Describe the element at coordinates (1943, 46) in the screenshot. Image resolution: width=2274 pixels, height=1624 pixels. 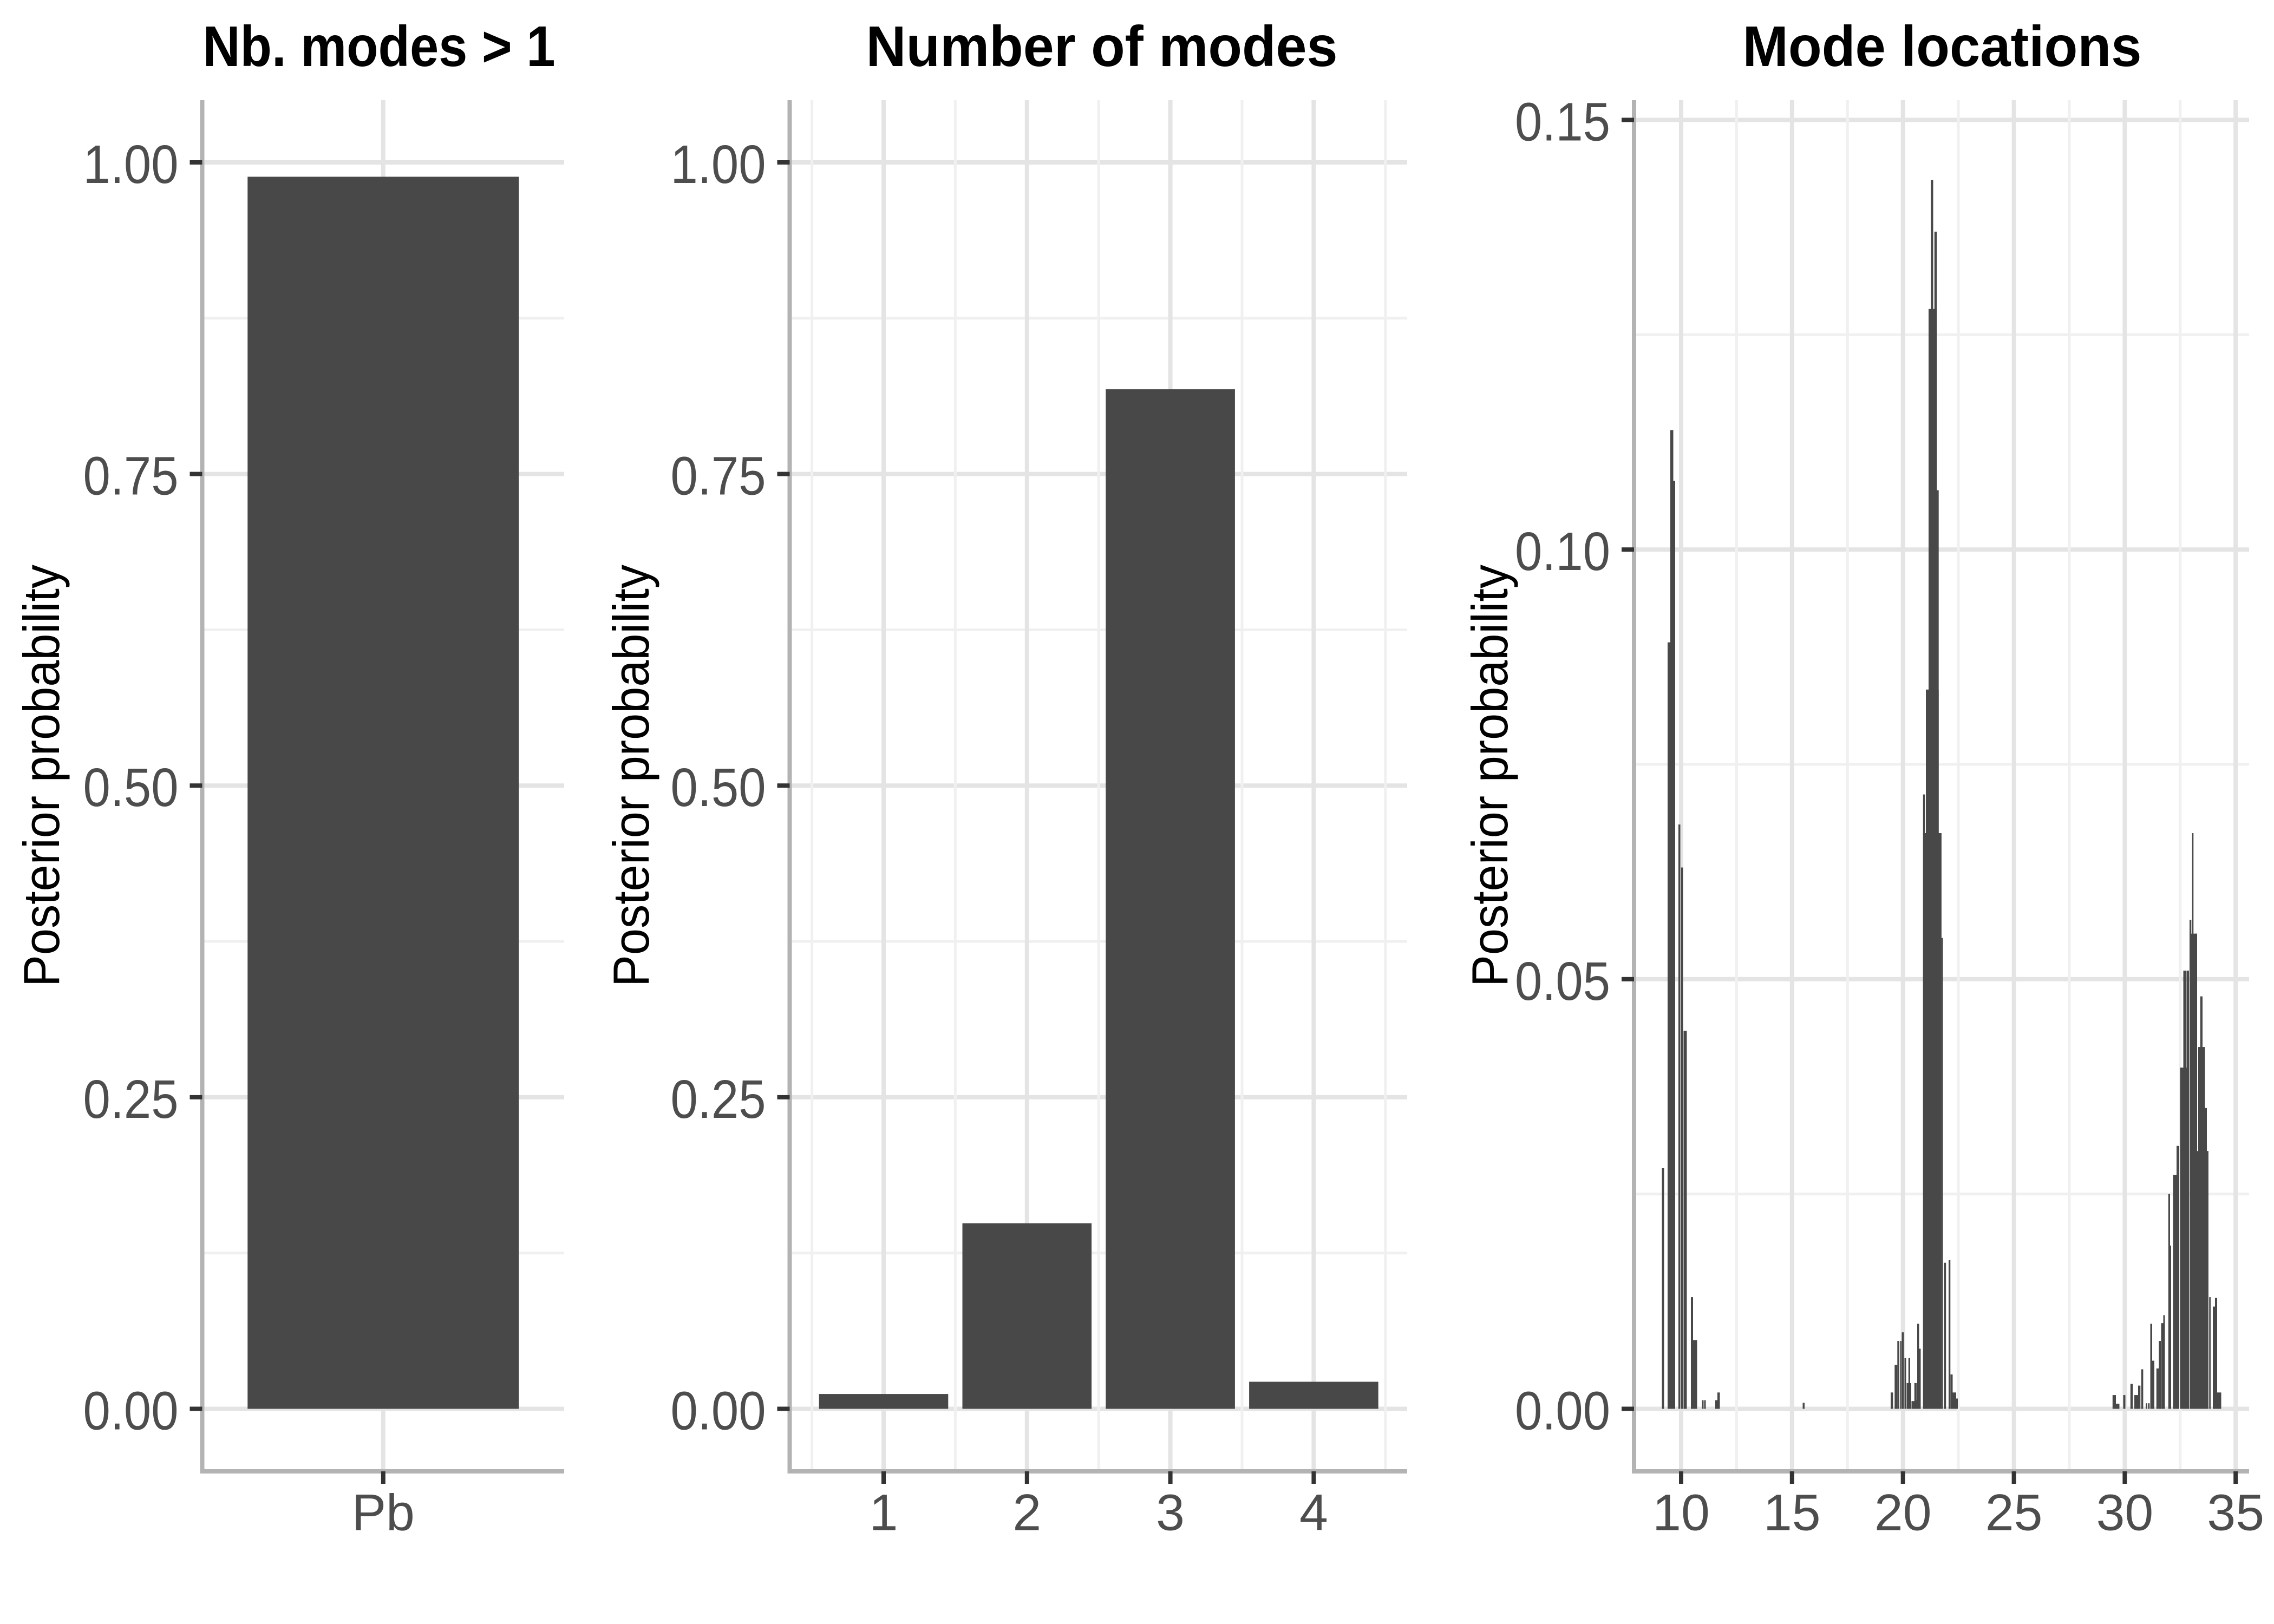
I see `svg-text: Mode locations` at that location.